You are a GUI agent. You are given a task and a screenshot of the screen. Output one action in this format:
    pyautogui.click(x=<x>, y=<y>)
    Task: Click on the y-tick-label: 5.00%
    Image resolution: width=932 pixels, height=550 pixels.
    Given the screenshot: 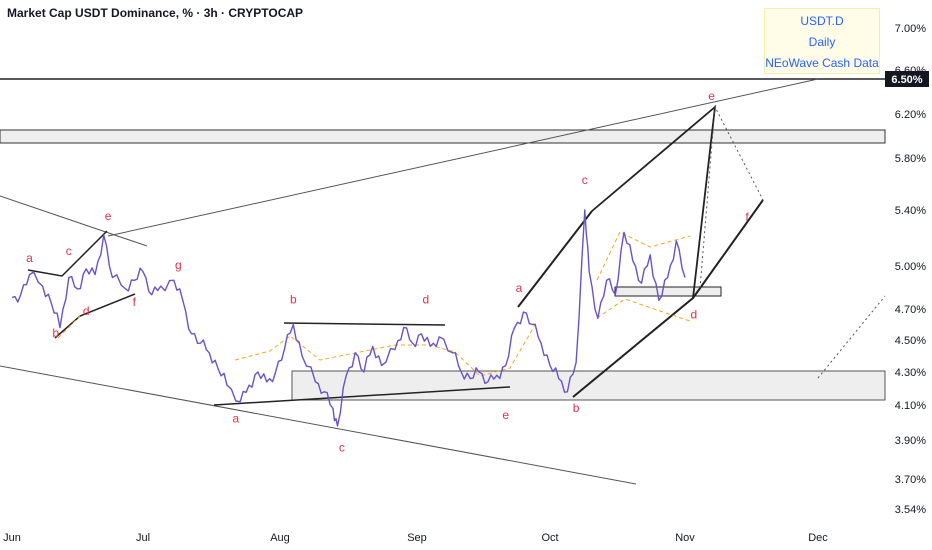 What is the action you would take?
    pyautogui.click(x=910, y=267)
    